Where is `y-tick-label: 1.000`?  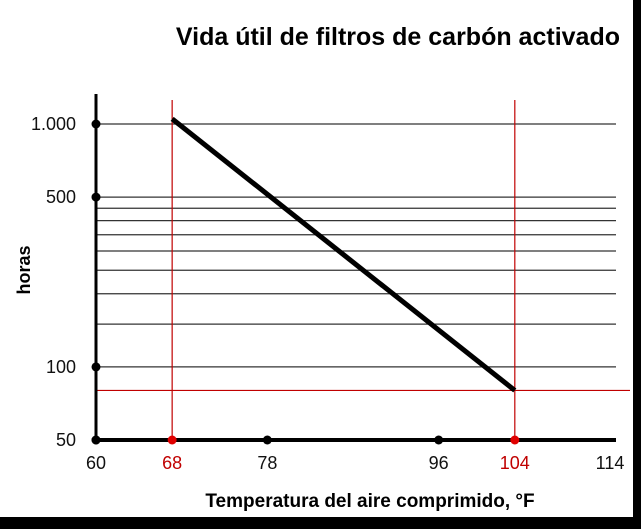
y-tick-label: 1.000 is located at coordinates (53, 124).